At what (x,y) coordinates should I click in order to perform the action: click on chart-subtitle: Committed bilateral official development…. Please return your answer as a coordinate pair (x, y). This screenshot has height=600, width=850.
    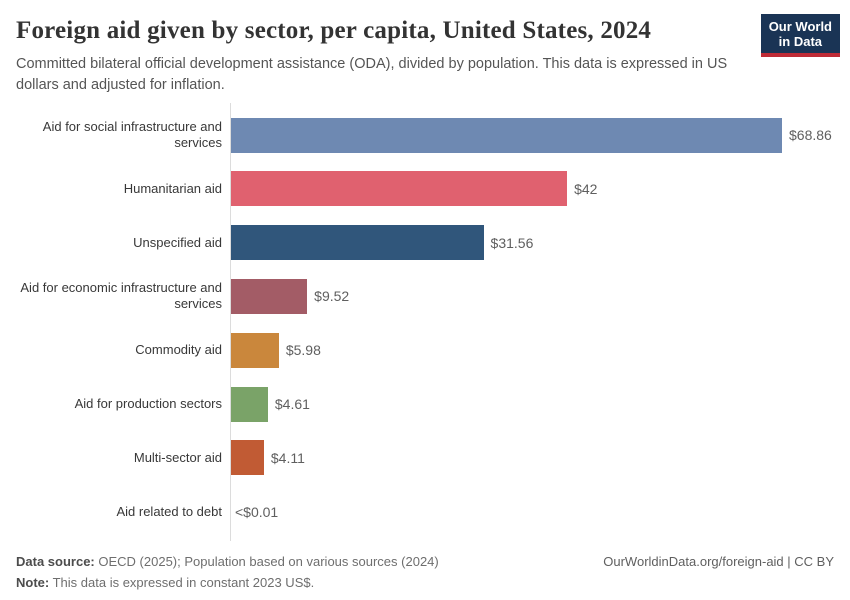
    Looking at the image, I should click on (372, 74).